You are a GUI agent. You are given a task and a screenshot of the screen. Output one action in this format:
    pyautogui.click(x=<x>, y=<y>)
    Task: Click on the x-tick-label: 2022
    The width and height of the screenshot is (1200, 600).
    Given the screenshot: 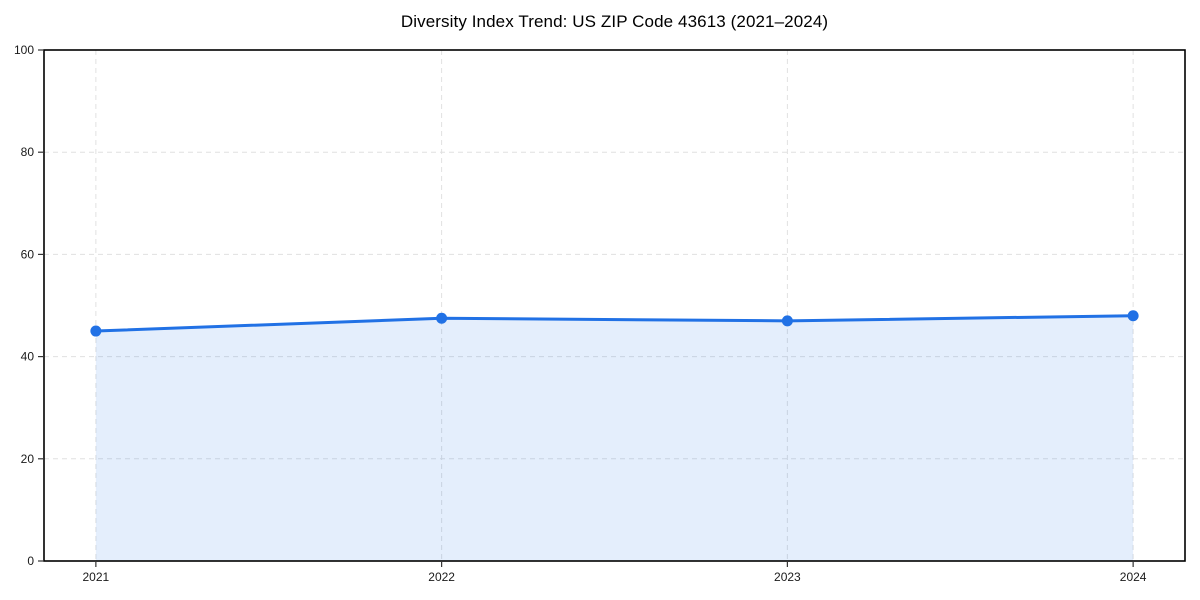 What is the action you would take?
    pyautogui.click(x=441, y=577)
    